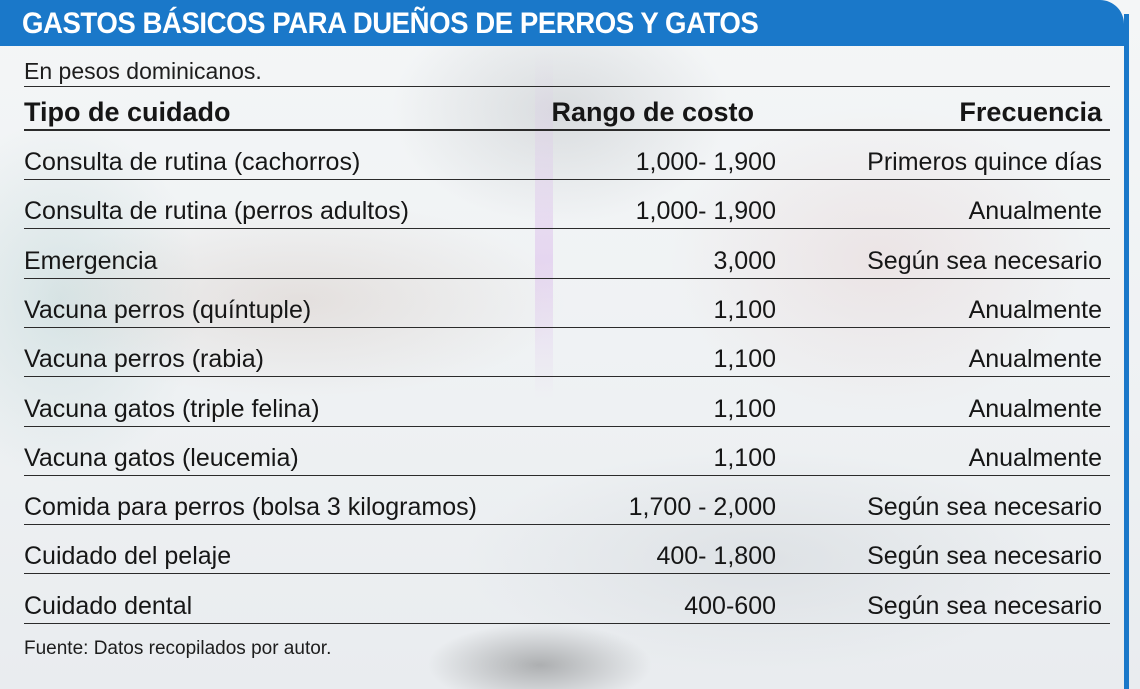 The height and width of the screenshot is (689, 1140). Describe the element at coordinates (192, 162) in the screenshot. I see `cell-column-tipo: Consulta de rutina (cachorros)` at that location.